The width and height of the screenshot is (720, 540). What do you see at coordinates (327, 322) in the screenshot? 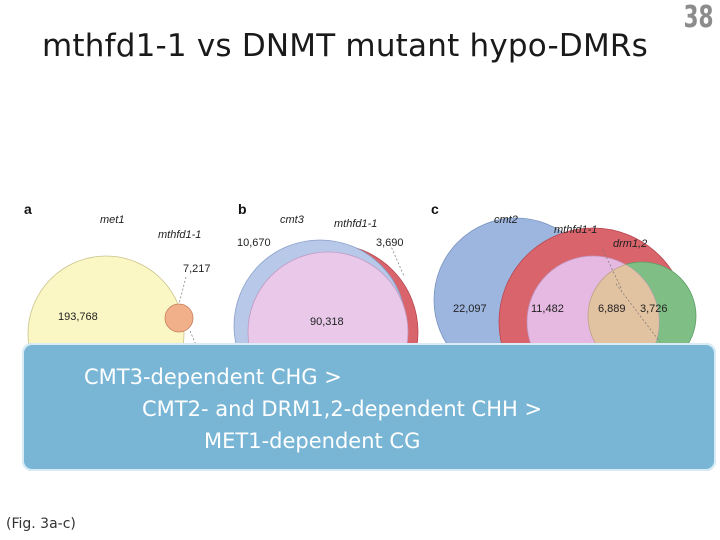
I see `panel-b-count-overlap: 90,318` at bounding box center [327, 322].